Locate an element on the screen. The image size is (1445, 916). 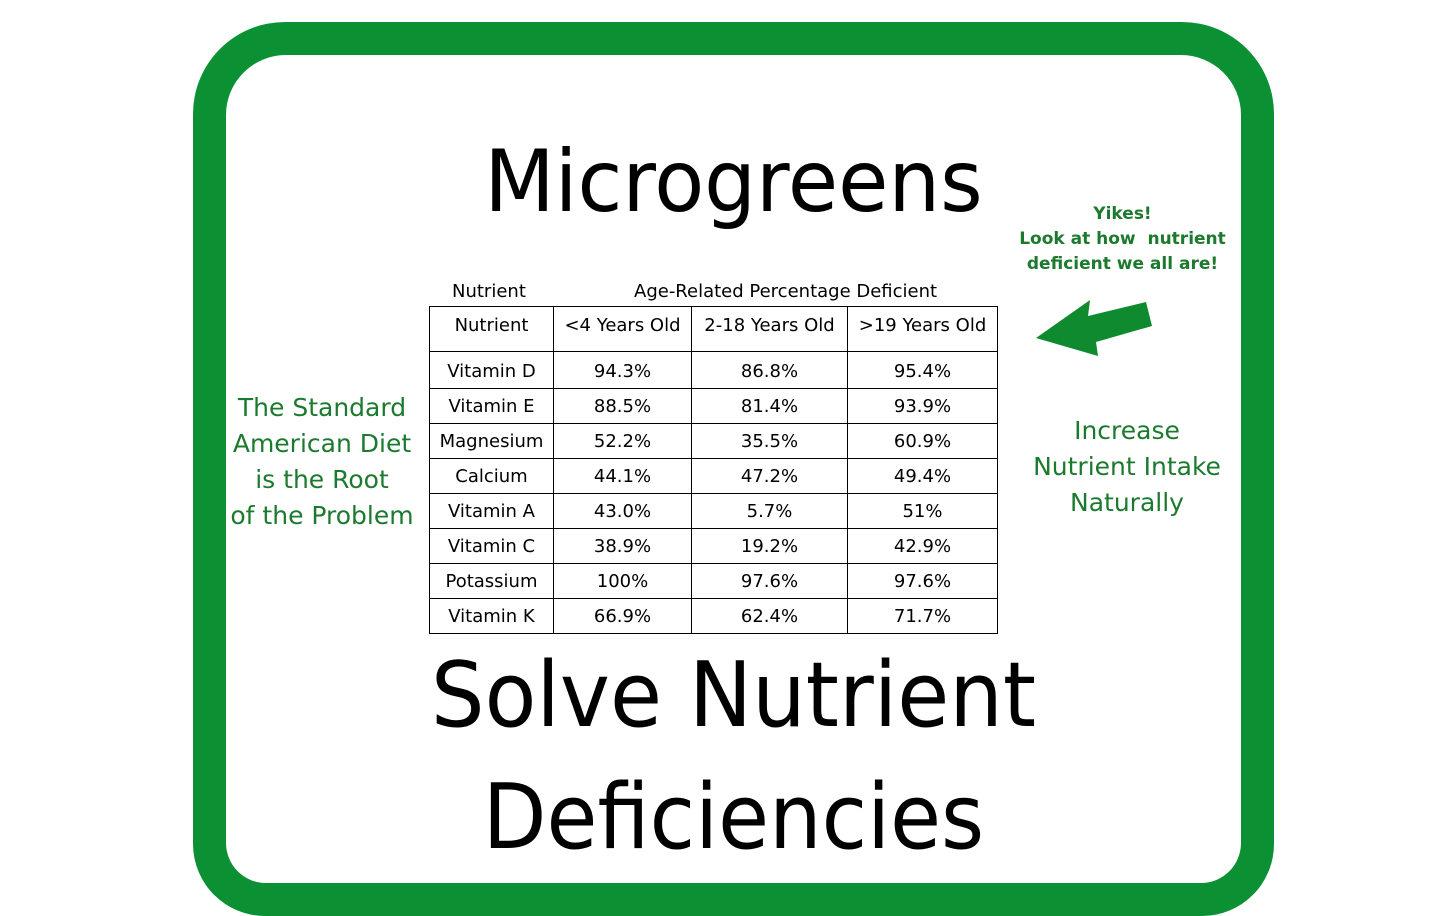
table-cell: Vitamin D is located at coordinates (491, 370).